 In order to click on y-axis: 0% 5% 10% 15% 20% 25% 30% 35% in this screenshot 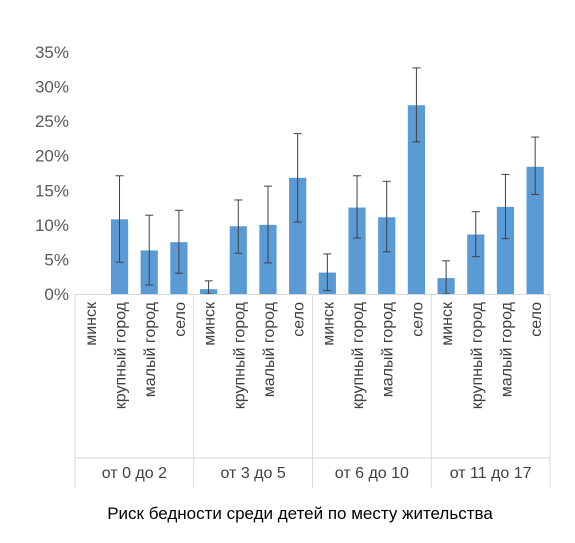, I will do `click(52, 173)`.